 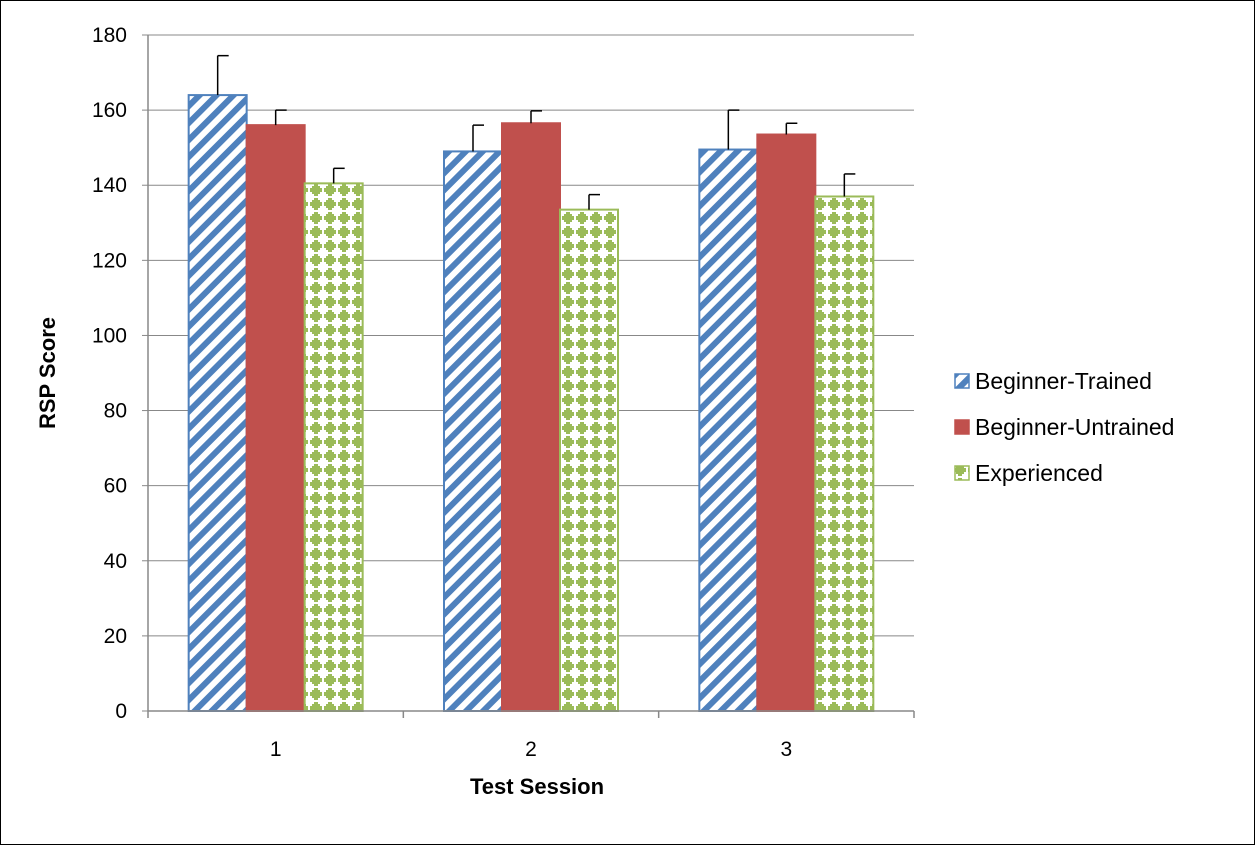 I want to click on legend-swatch-experienced, so click(x=962, y=473).